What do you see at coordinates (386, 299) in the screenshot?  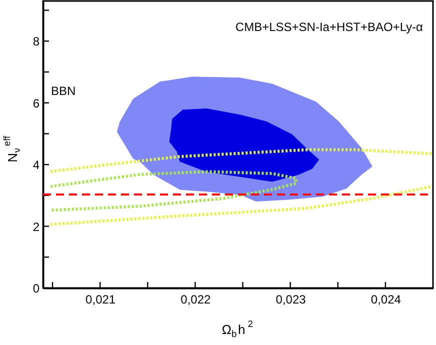 I see `x-tick-label: 0,024` at bounding box center [386, 299].